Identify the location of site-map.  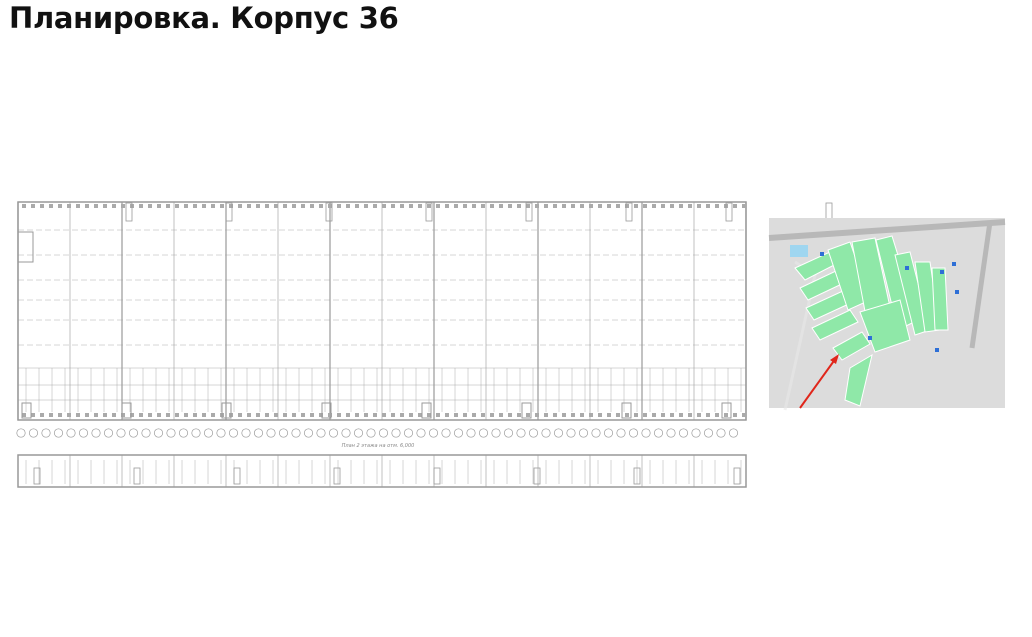
(887, 314).